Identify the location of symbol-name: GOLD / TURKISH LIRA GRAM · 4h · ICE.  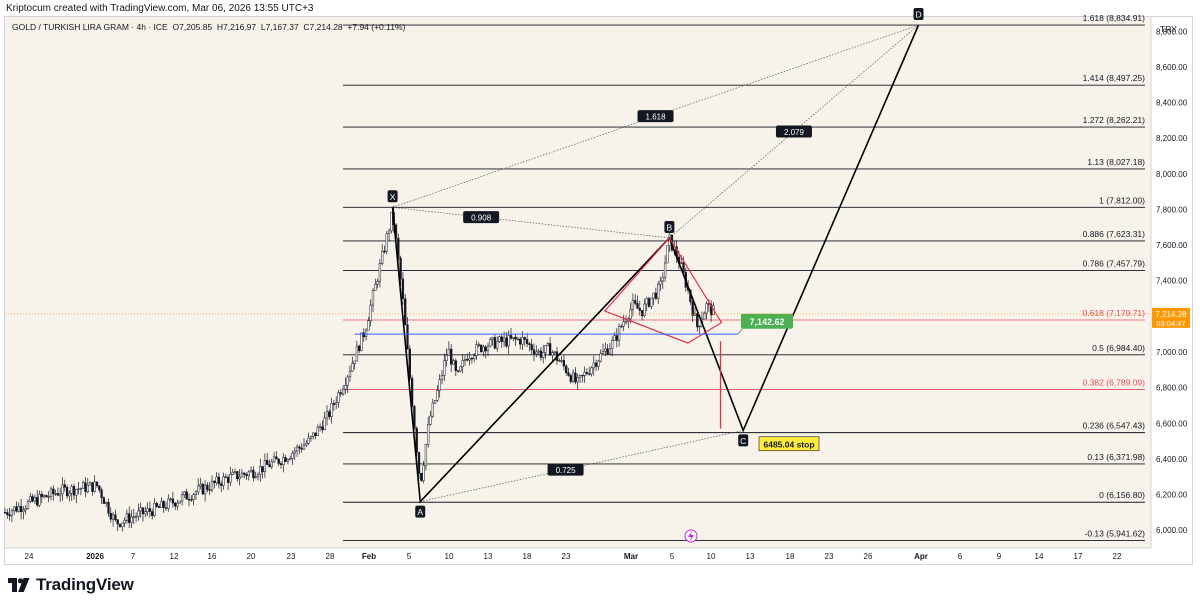
(90, 27).